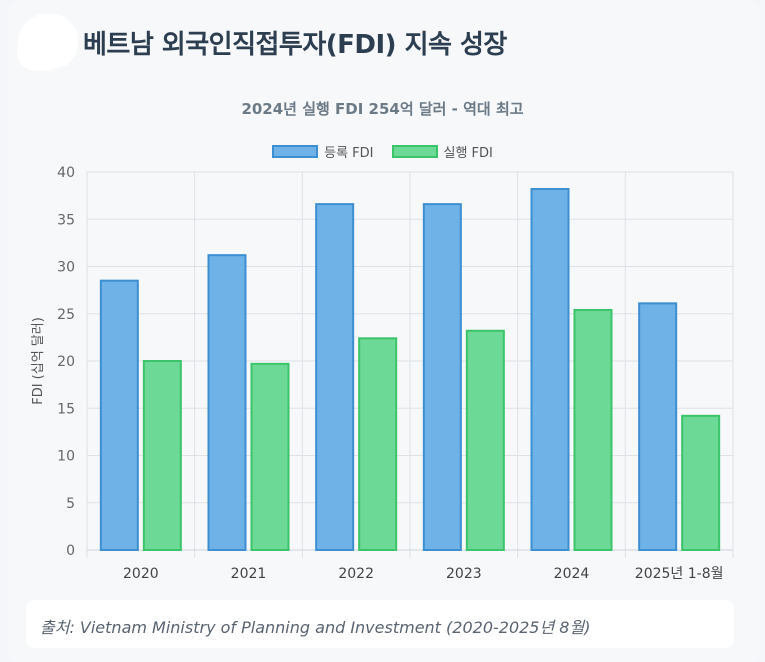  Describe the element at coordinates (468, 153) in the screenshot. I see `legend-label-executed: 실행 FDI` at that location.